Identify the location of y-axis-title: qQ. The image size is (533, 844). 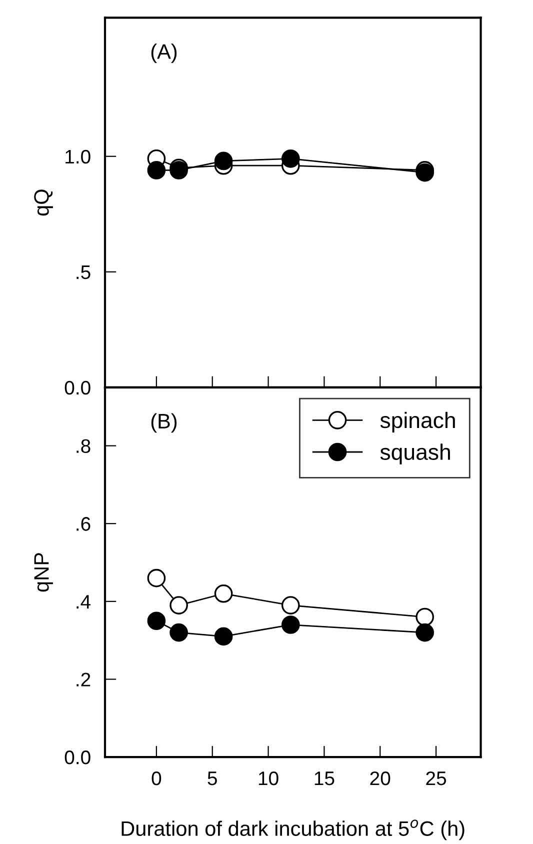
(43, 203).